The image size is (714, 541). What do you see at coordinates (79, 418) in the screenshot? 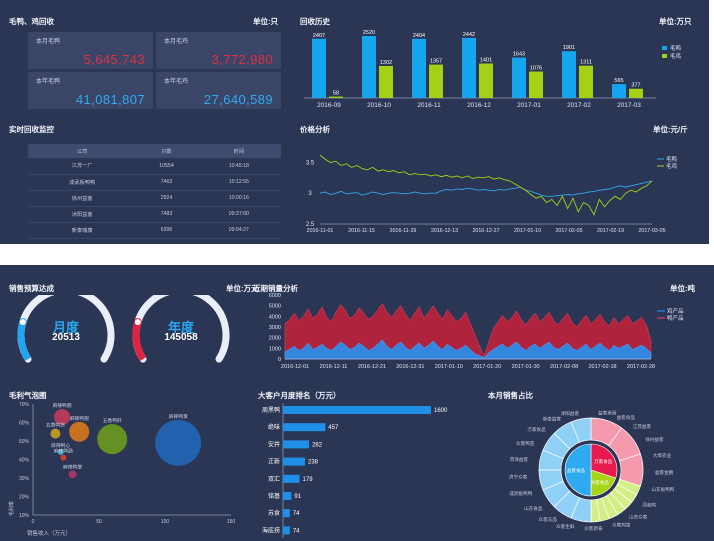
I see `bubble-label: 麻辣鸭翅` at bounding box center [79, 418].